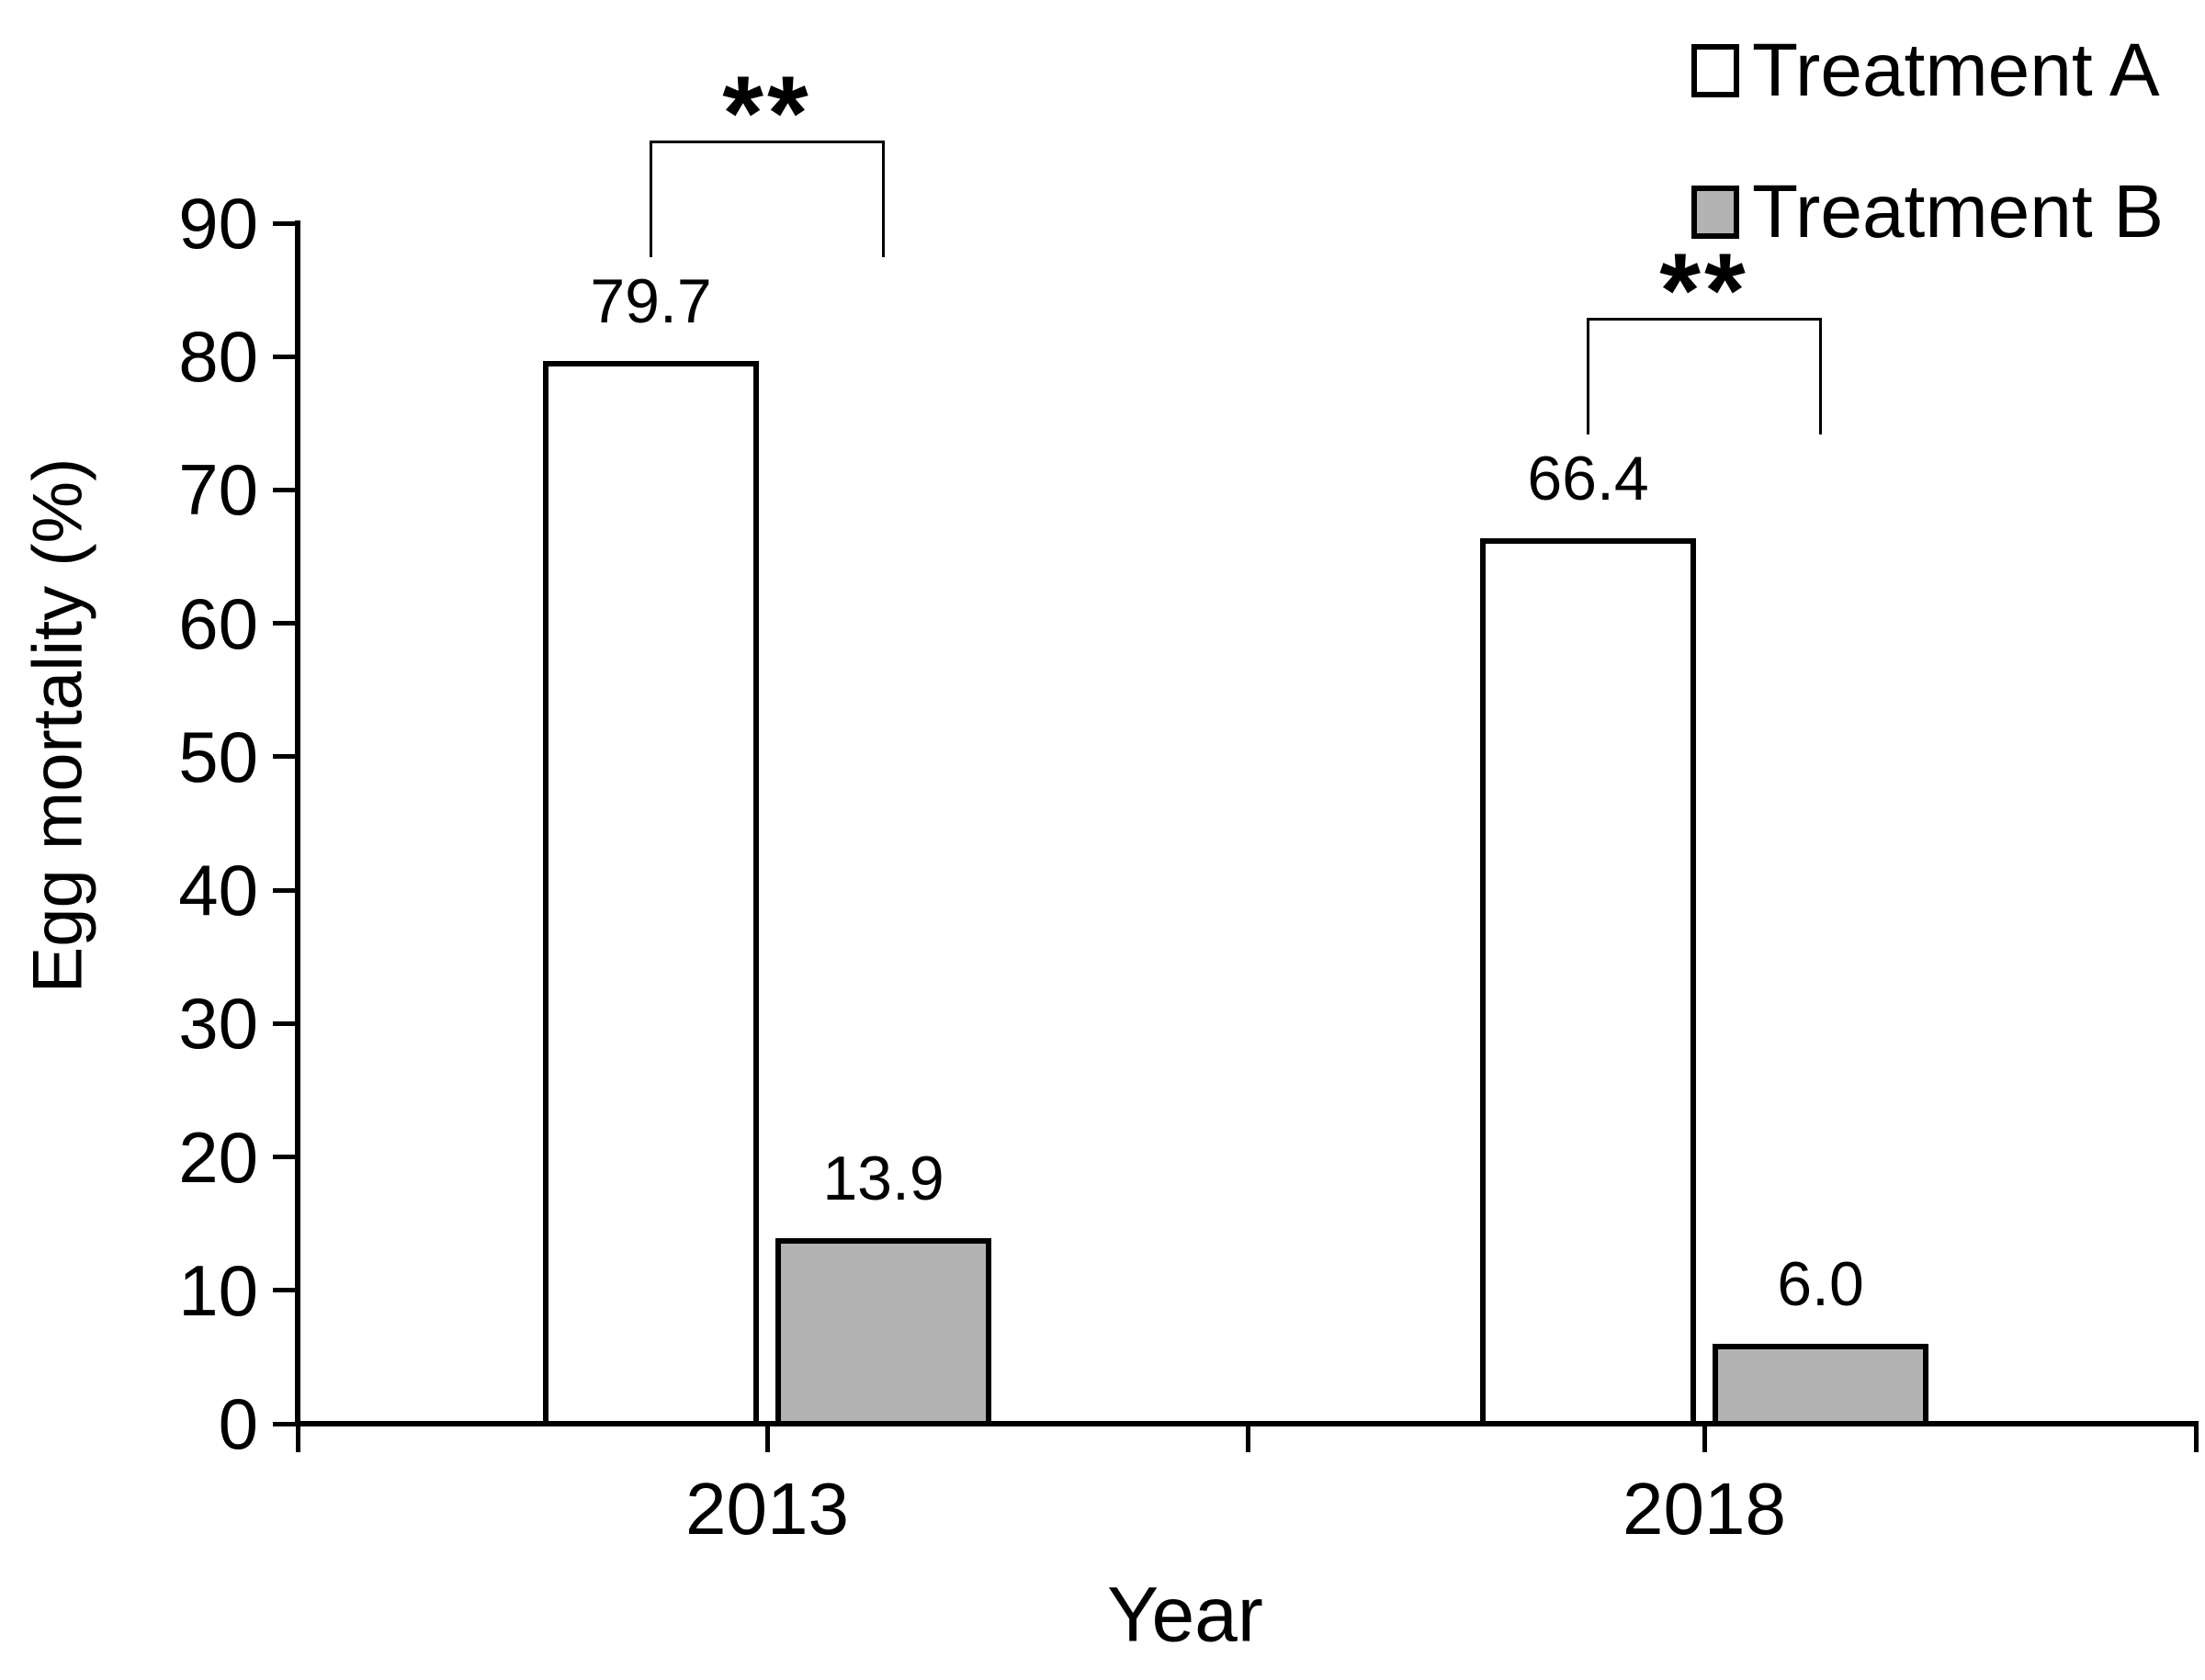 This screenshot has width=2205, height=1680. Describe the element at coordinates (1704, 375) in the screenshot. I see `significance-bracket-2018` at that location.